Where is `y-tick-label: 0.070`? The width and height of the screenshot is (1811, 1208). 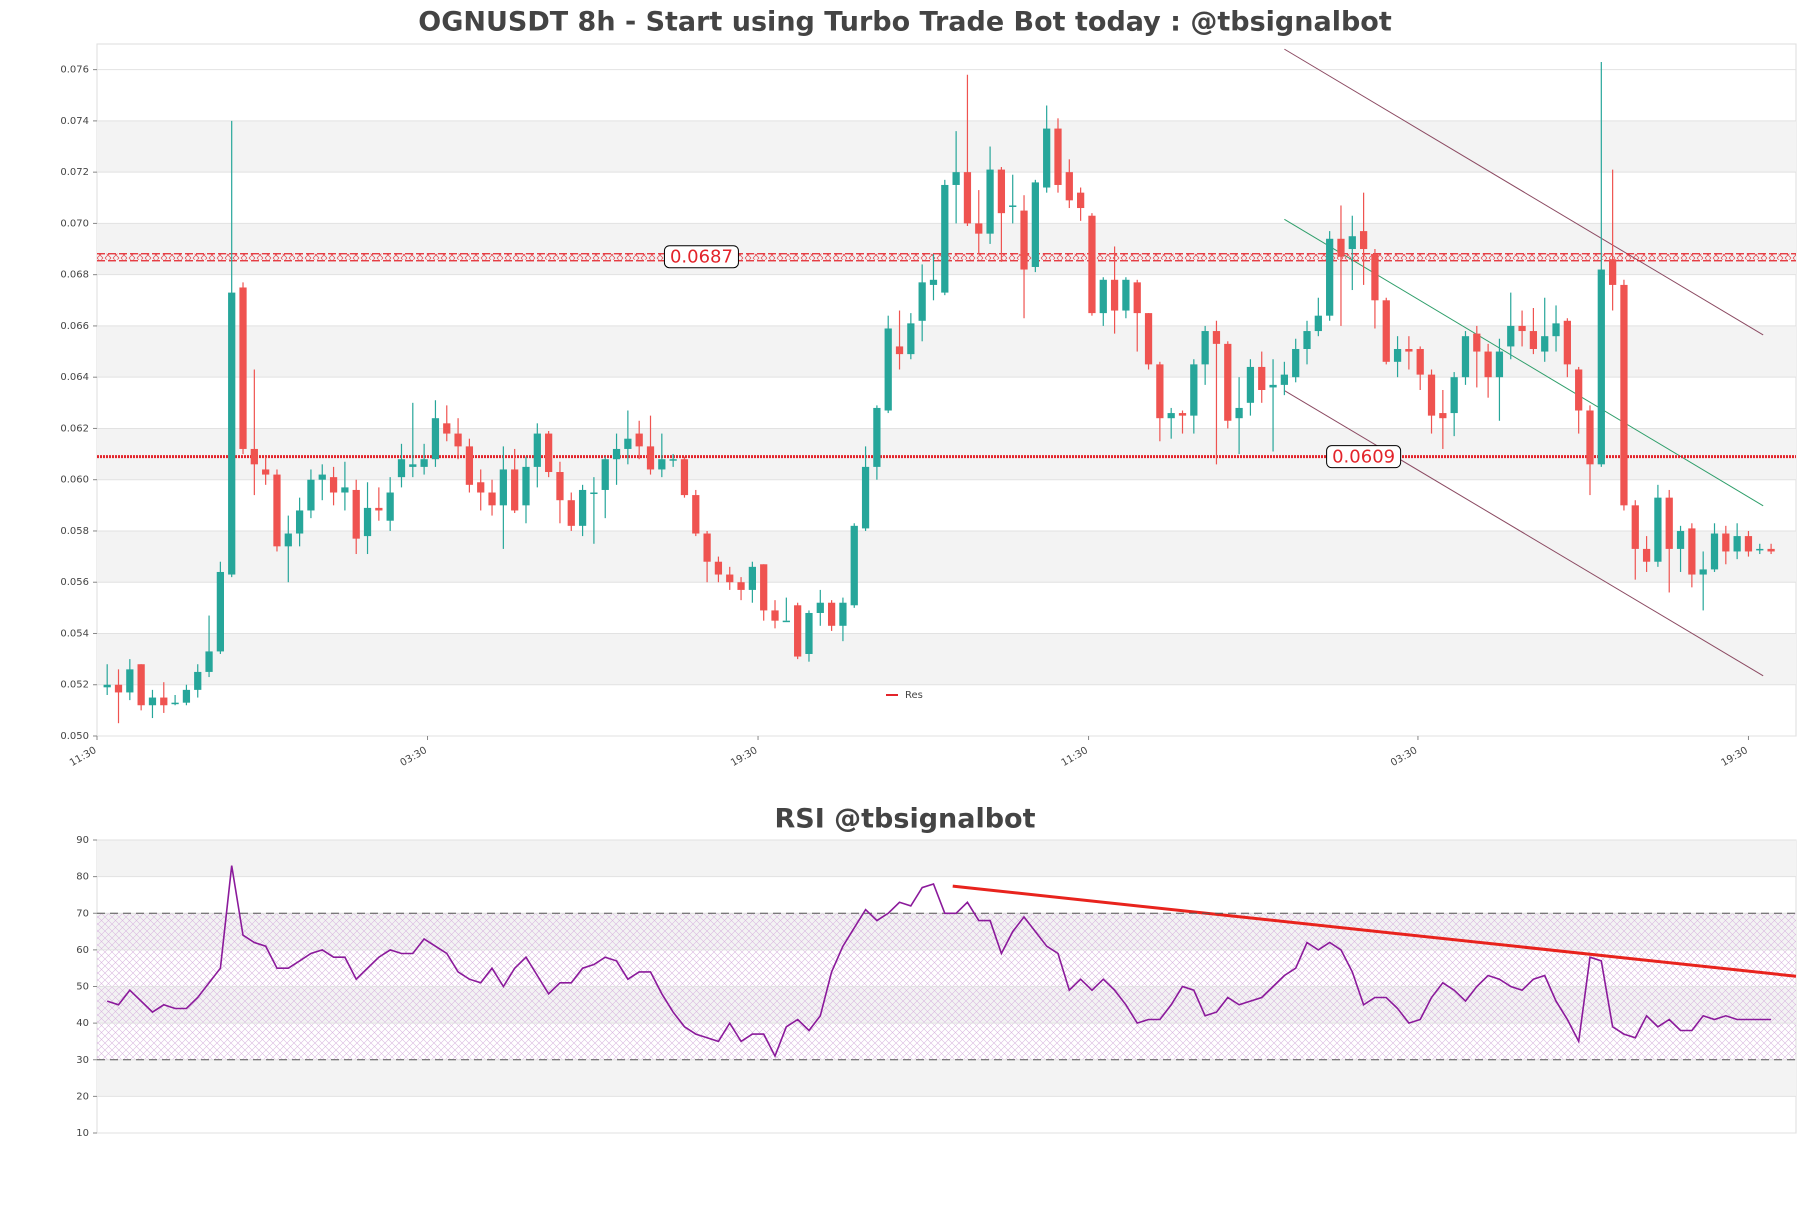
y-tick-label: 0.070 is located at coordinates (74, 223).